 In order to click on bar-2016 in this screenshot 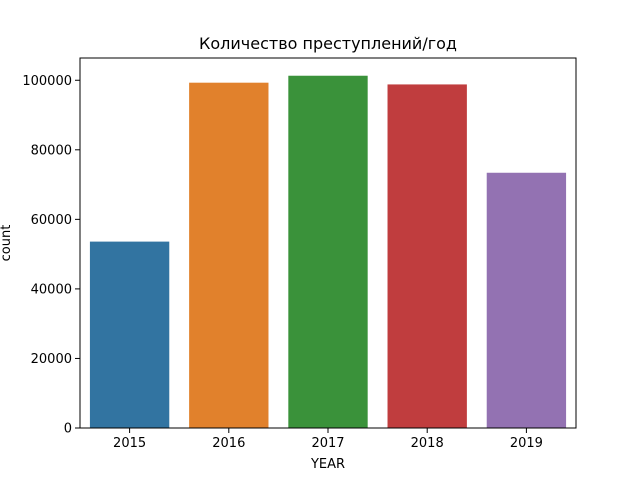, I will do `click(229, 255)`.